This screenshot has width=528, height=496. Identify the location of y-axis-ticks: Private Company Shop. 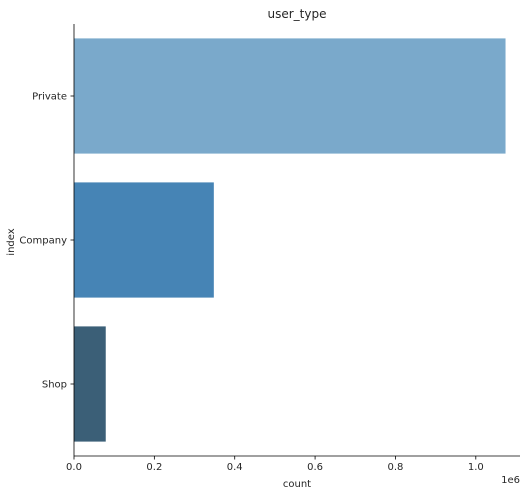
(46, 241).